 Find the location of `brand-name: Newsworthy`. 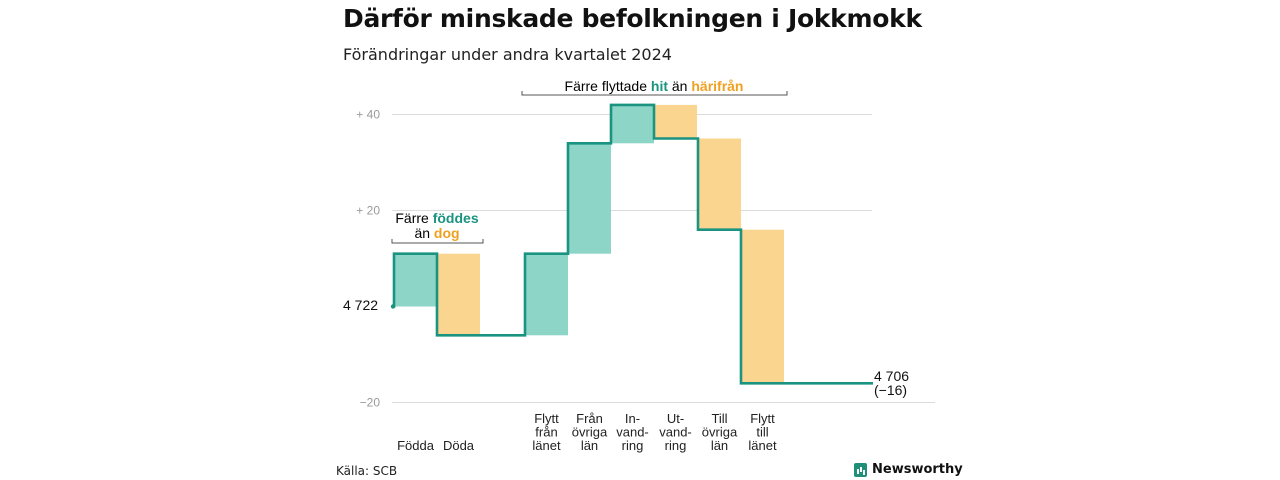

brand-name: Newsworthy is located at coordinates (917, 469).